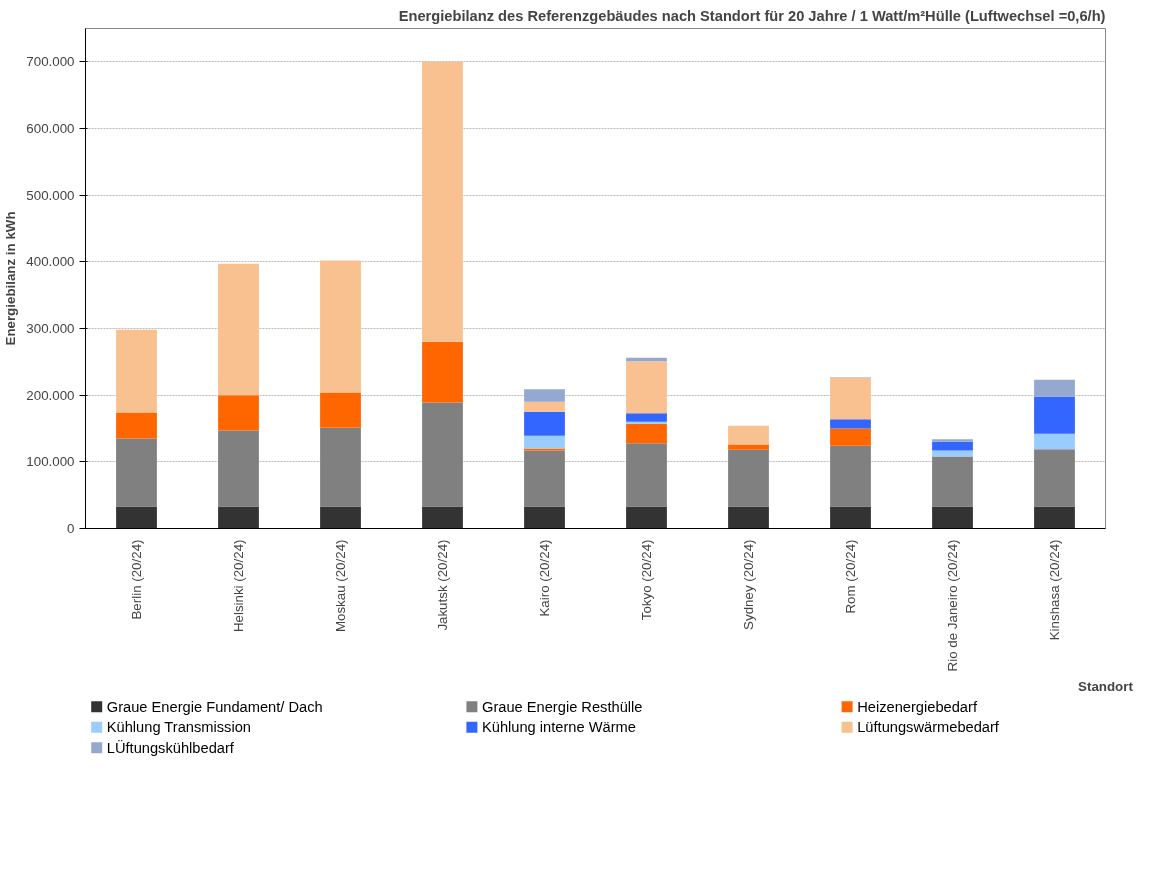  I want to click on legend-label: Heizenergiebedarf, so click(917, 706).